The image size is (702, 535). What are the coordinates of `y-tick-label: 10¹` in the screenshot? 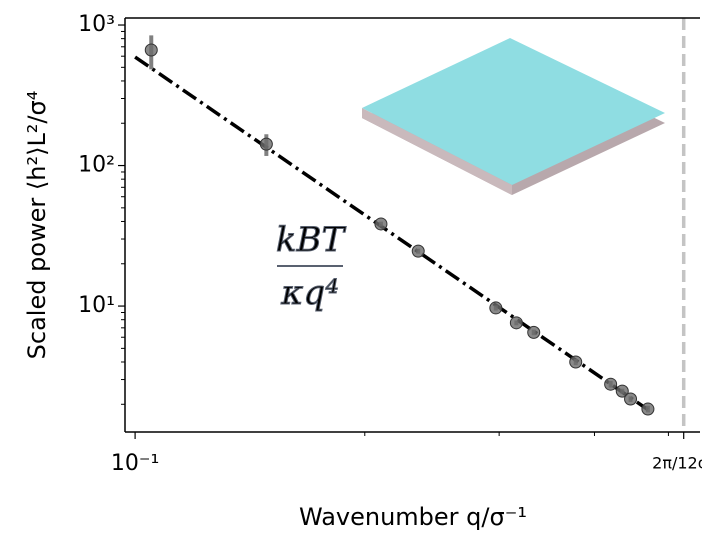 It's located at (96, 305).